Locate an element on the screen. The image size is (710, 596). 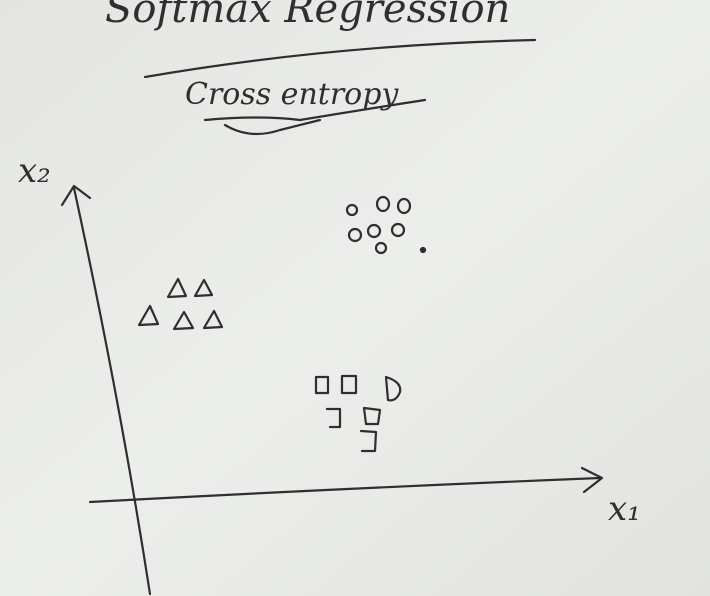
x-axis is located at coordinates (346, 485).